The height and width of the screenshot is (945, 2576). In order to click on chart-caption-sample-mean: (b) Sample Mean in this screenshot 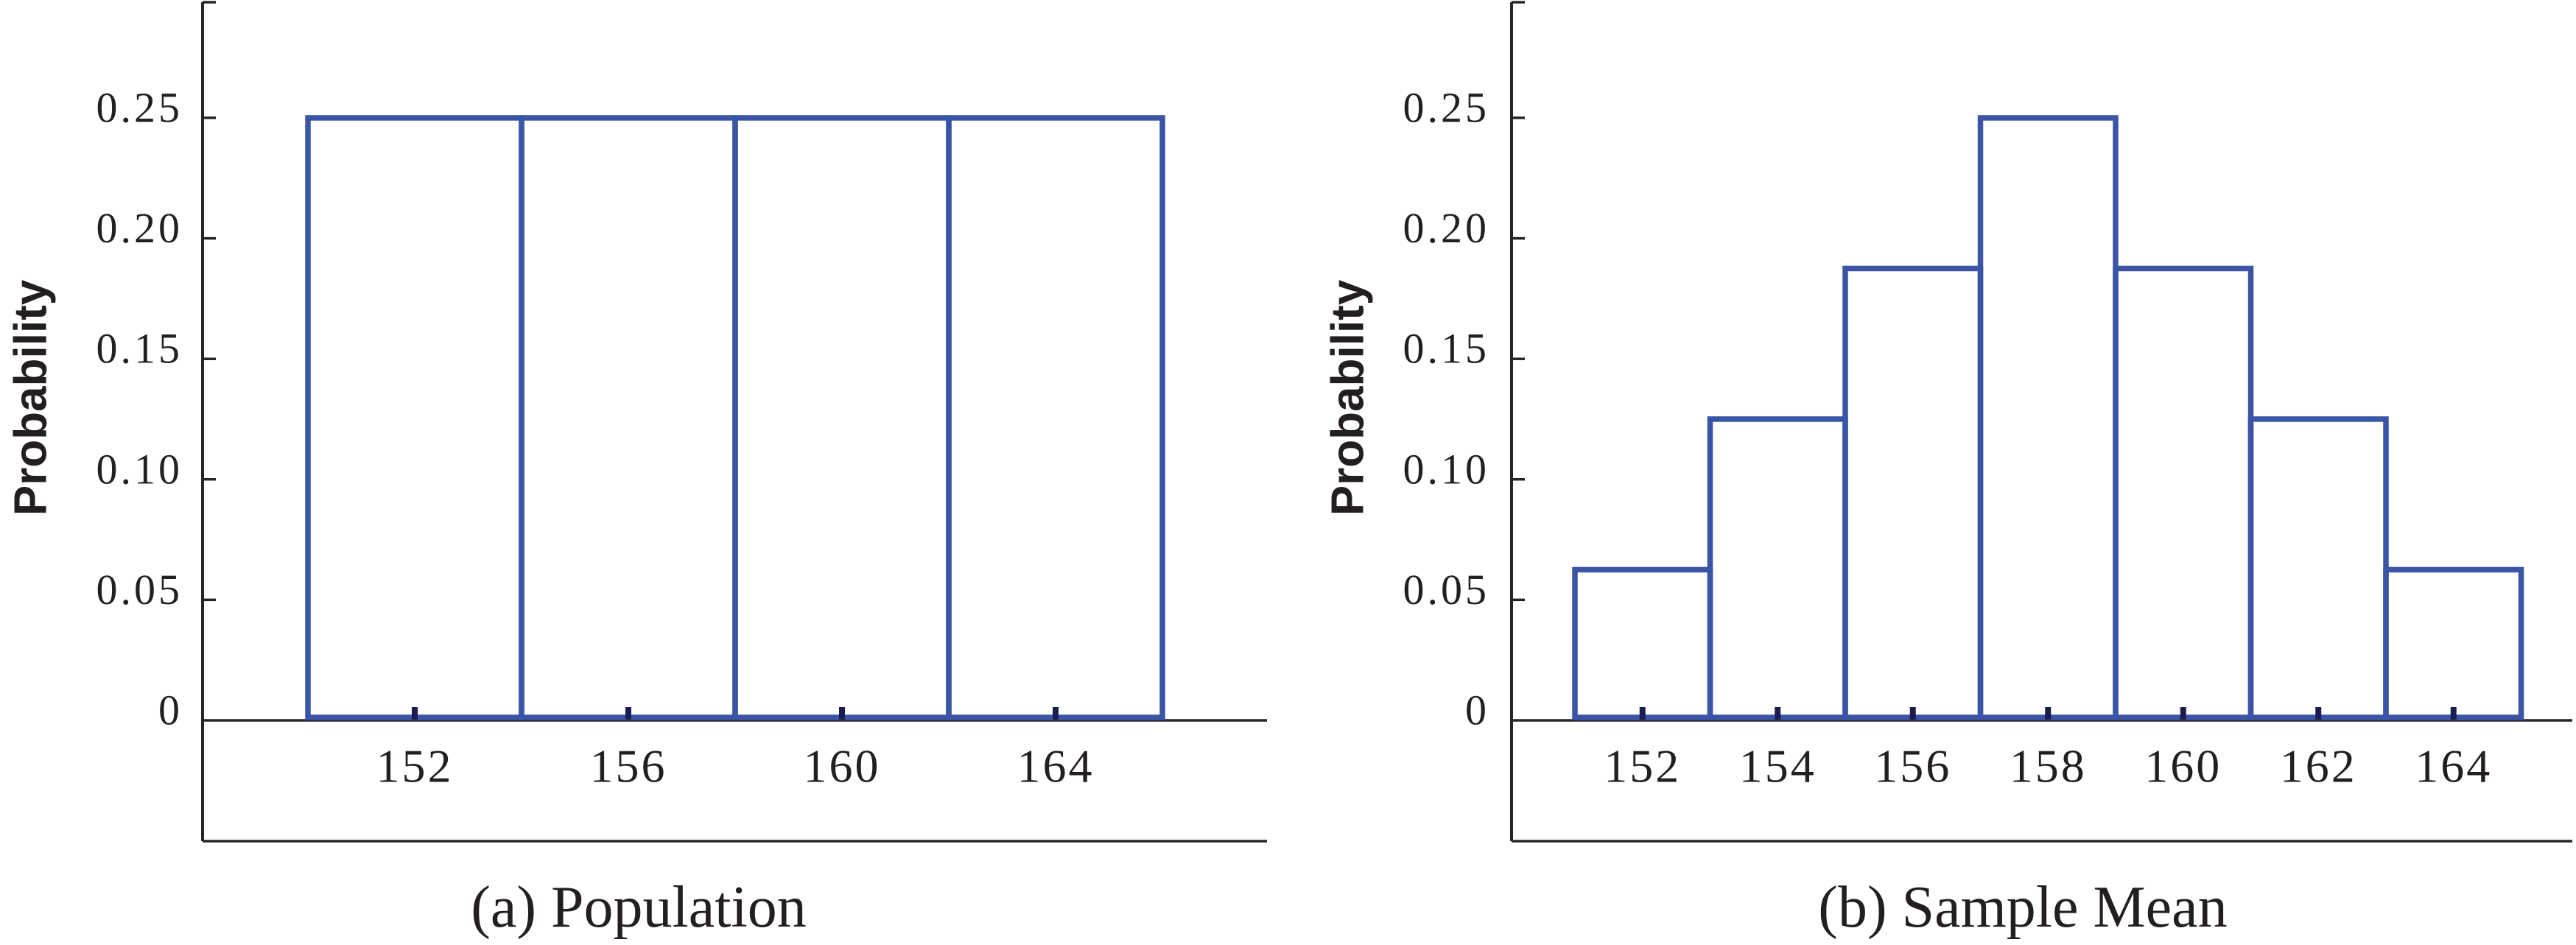, I will do `click(2022, 907)`.